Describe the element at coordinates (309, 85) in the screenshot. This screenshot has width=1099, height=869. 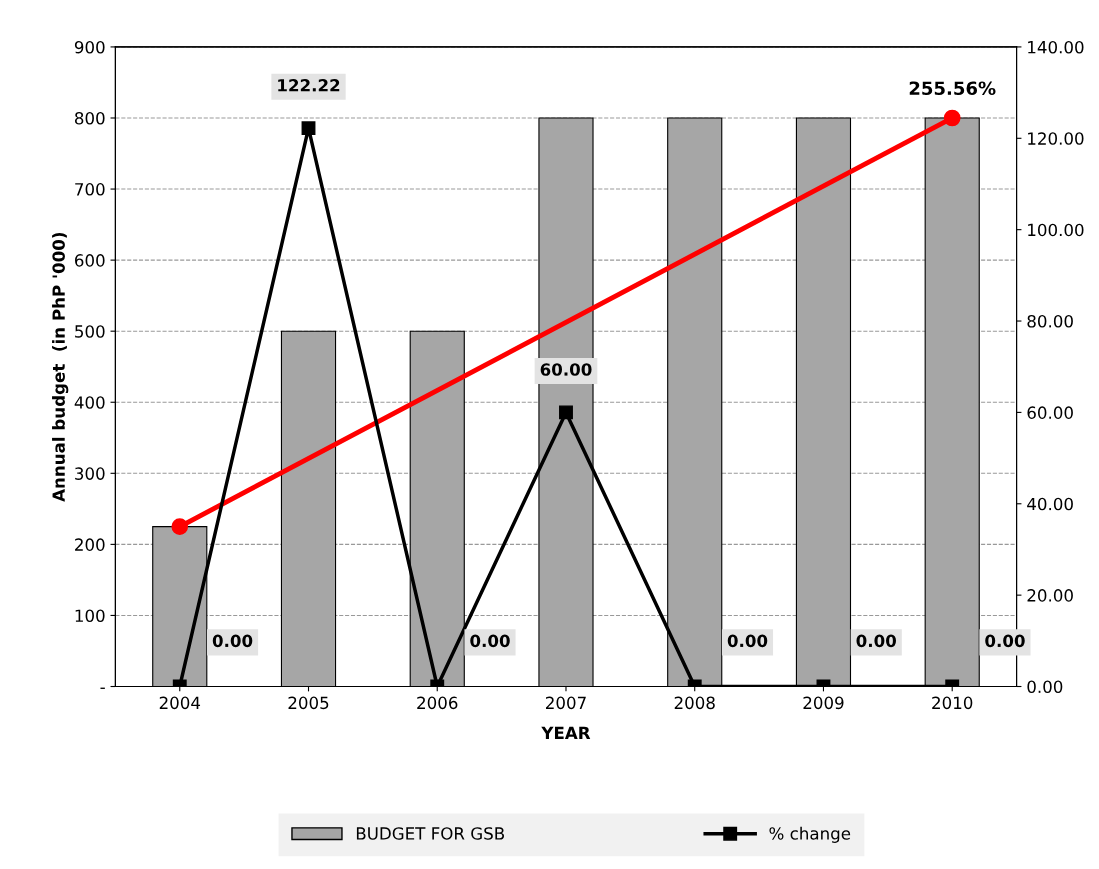
I see `data-label: 122.22` at that location.